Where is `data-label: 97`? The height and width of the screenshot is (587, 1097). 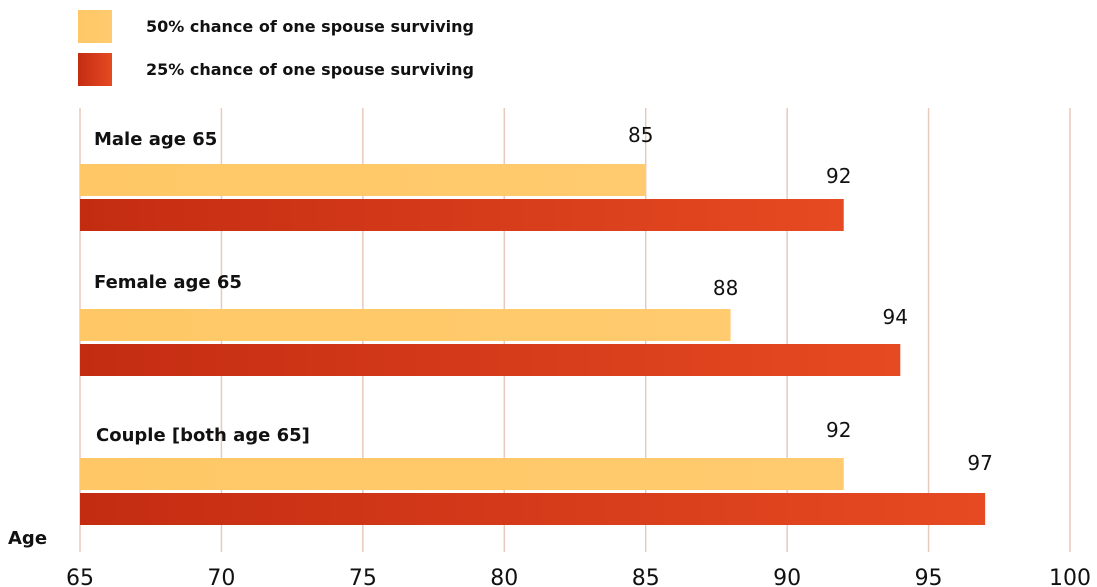
data-label: 97 is located at coordinates (979, 463).